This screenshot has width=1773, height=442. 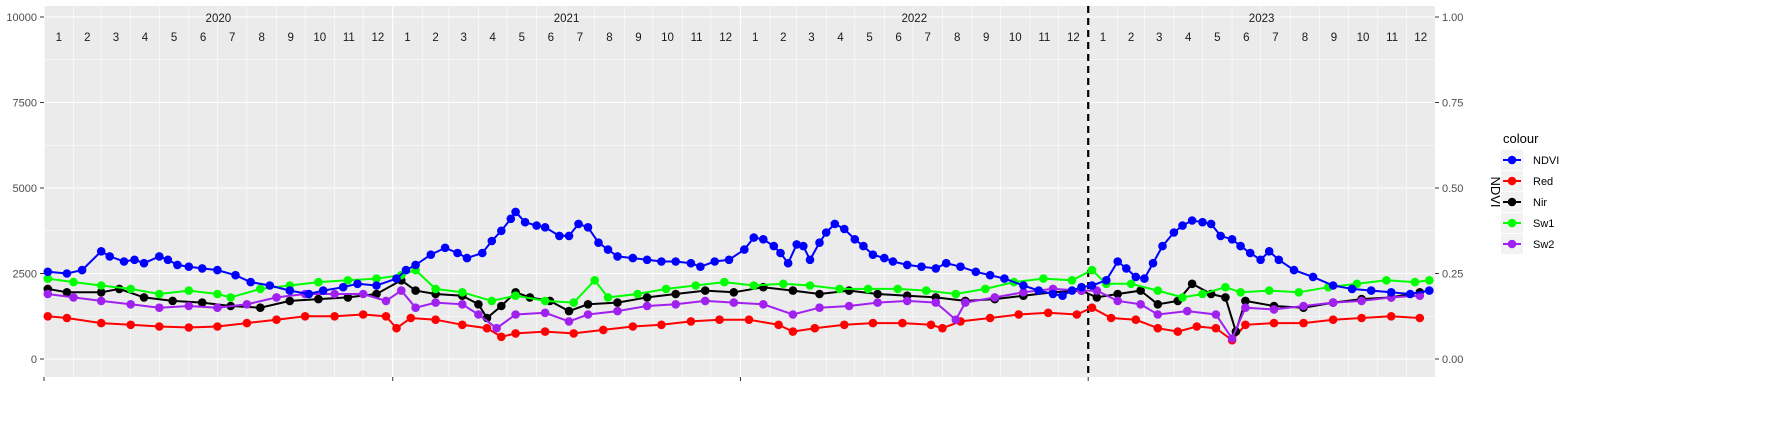 What do you see at coordinates (435, 38) in the screenshot?
I see `month-label: 2` at bounding box center [435, 38].